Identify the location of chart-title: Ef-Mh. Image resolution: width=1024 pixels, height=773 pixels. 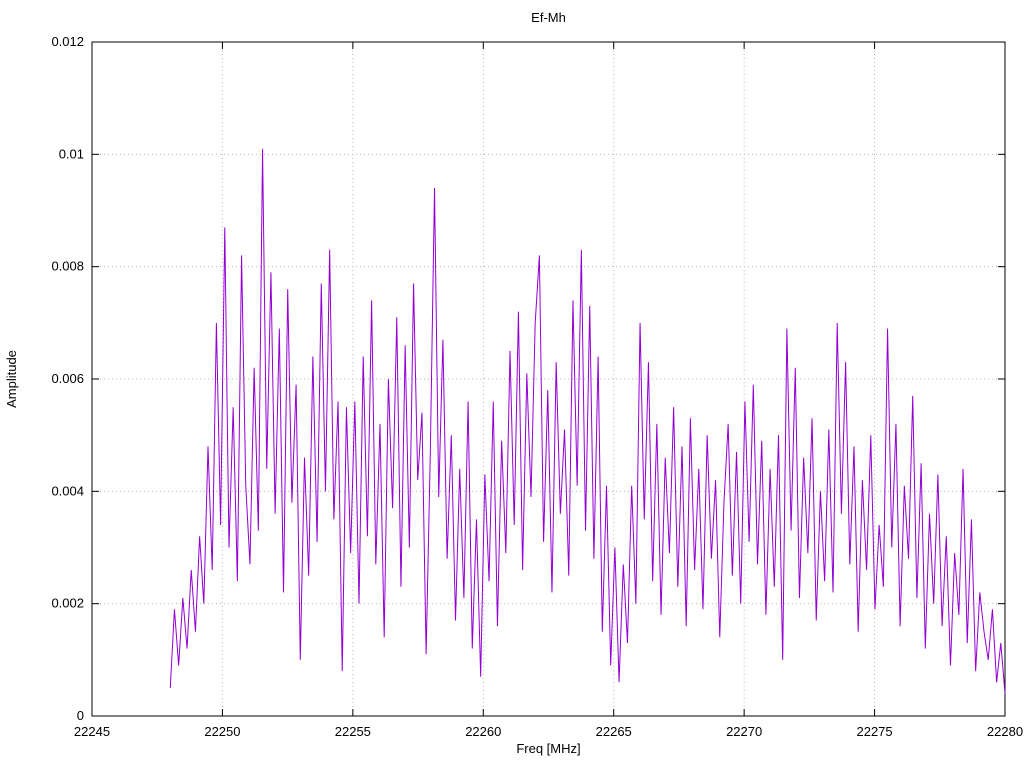
(548, 17).